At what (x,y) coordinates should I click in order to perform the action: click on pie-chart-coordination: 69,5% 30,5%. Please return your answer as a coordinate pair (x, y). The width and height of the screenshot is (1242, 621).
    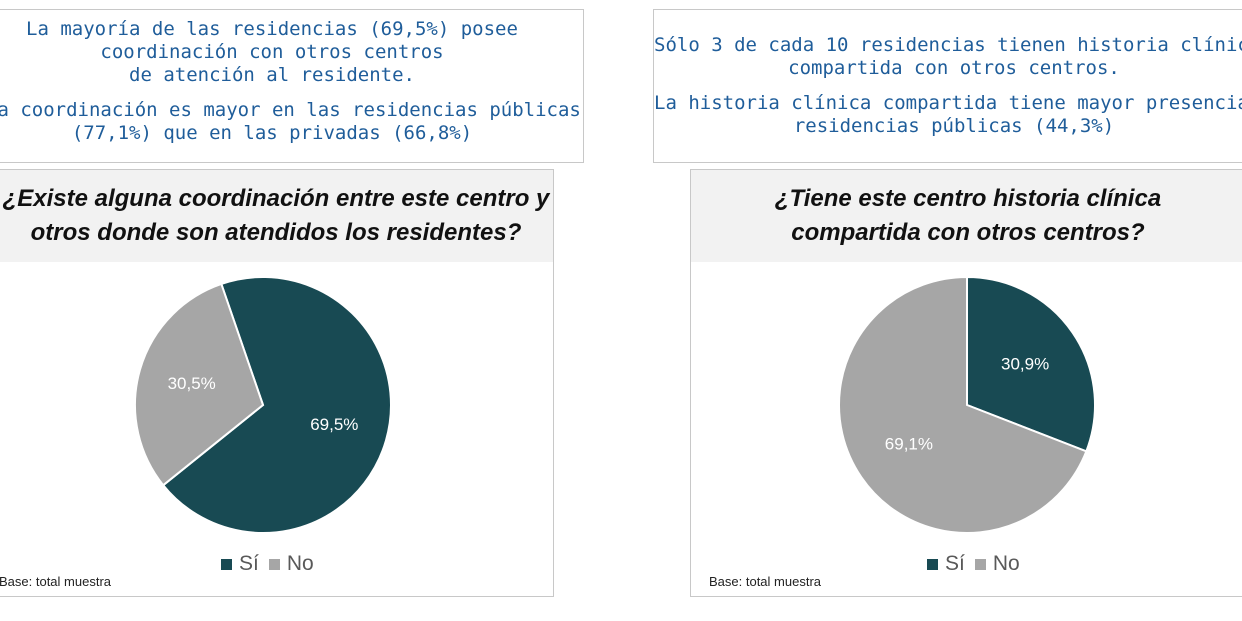
    Looking at the image, I should click on (263, 405).